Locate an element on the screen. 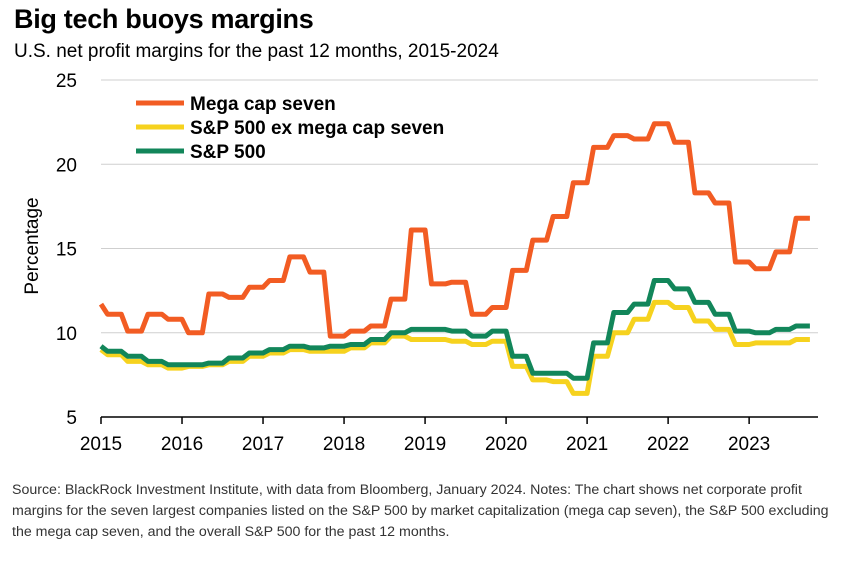 Image resolution: width=849 pixels, height=565 pixels. y-tick-label: 15 is located at coordinates (66, 250).